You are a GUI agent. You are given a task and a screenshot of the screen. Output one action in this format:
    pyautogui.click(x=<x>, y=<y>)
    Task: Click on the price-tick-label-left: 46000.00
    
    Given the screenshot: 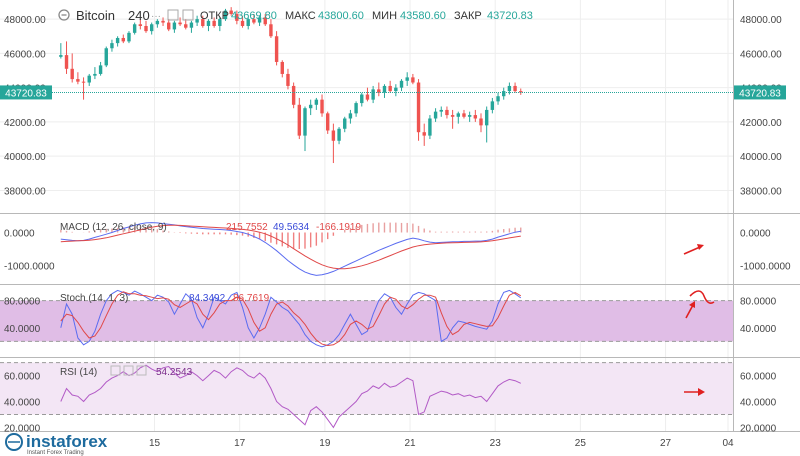 What is the action you would take?
    pyautogui.click(x=25, y=54)
    